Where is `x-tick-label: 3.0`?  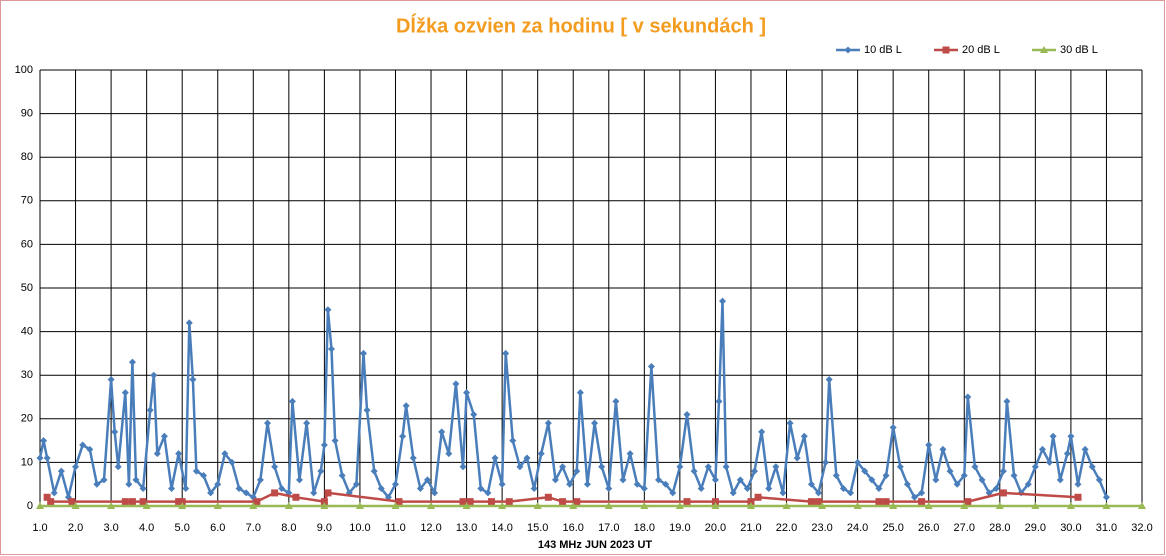
x-tick-label: 3.0 is located at coordinates (110, 528).